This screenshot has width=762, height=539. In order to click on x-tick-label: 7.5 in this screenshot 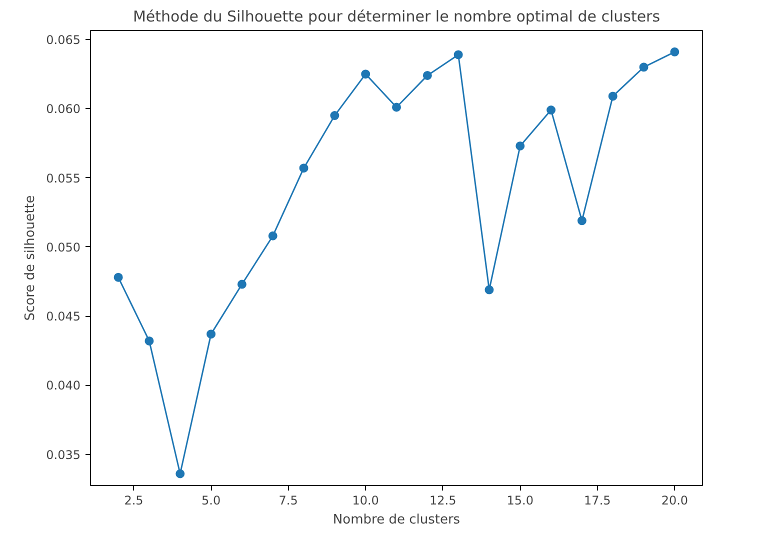, I will do `click(288, 501)`.